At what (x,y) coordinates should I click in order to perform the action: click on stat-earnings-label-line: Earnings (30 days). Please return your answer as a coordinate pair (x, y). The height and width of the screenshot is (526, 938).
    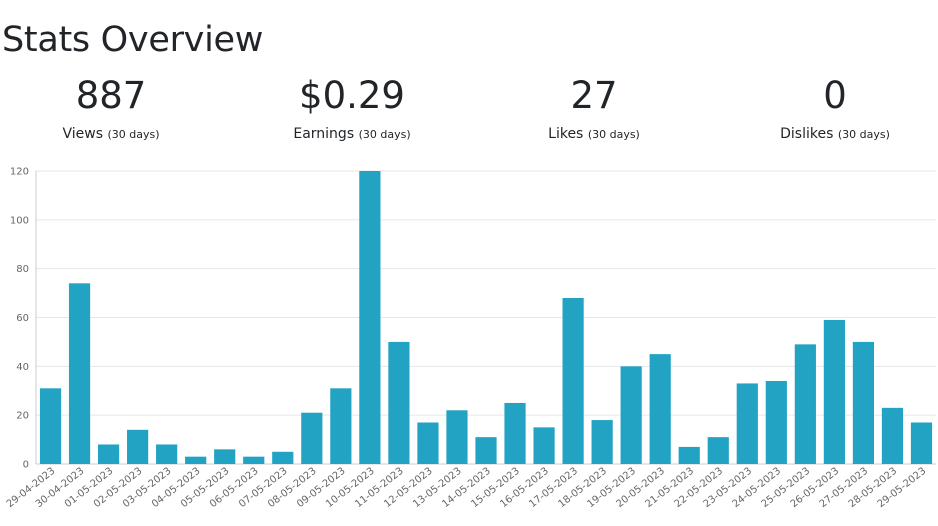
    Looking at the image, I should click on (352, 134).